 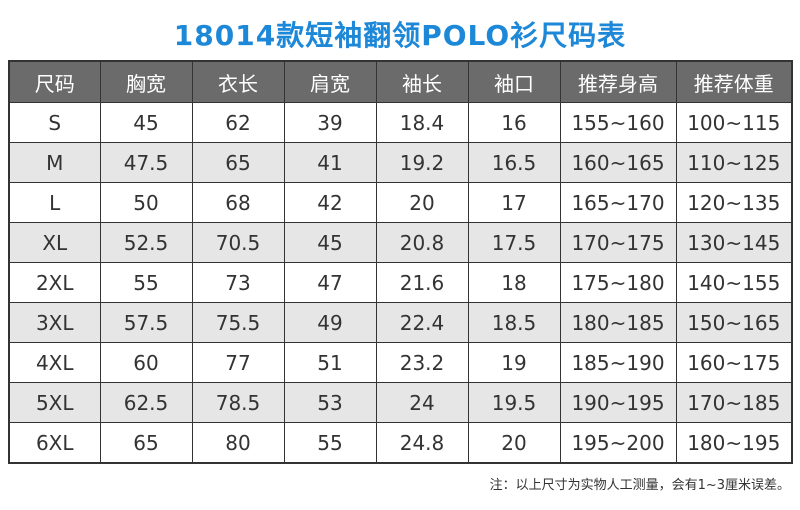 I want to click on header-size: 尺码, so click(x=54, y=81).